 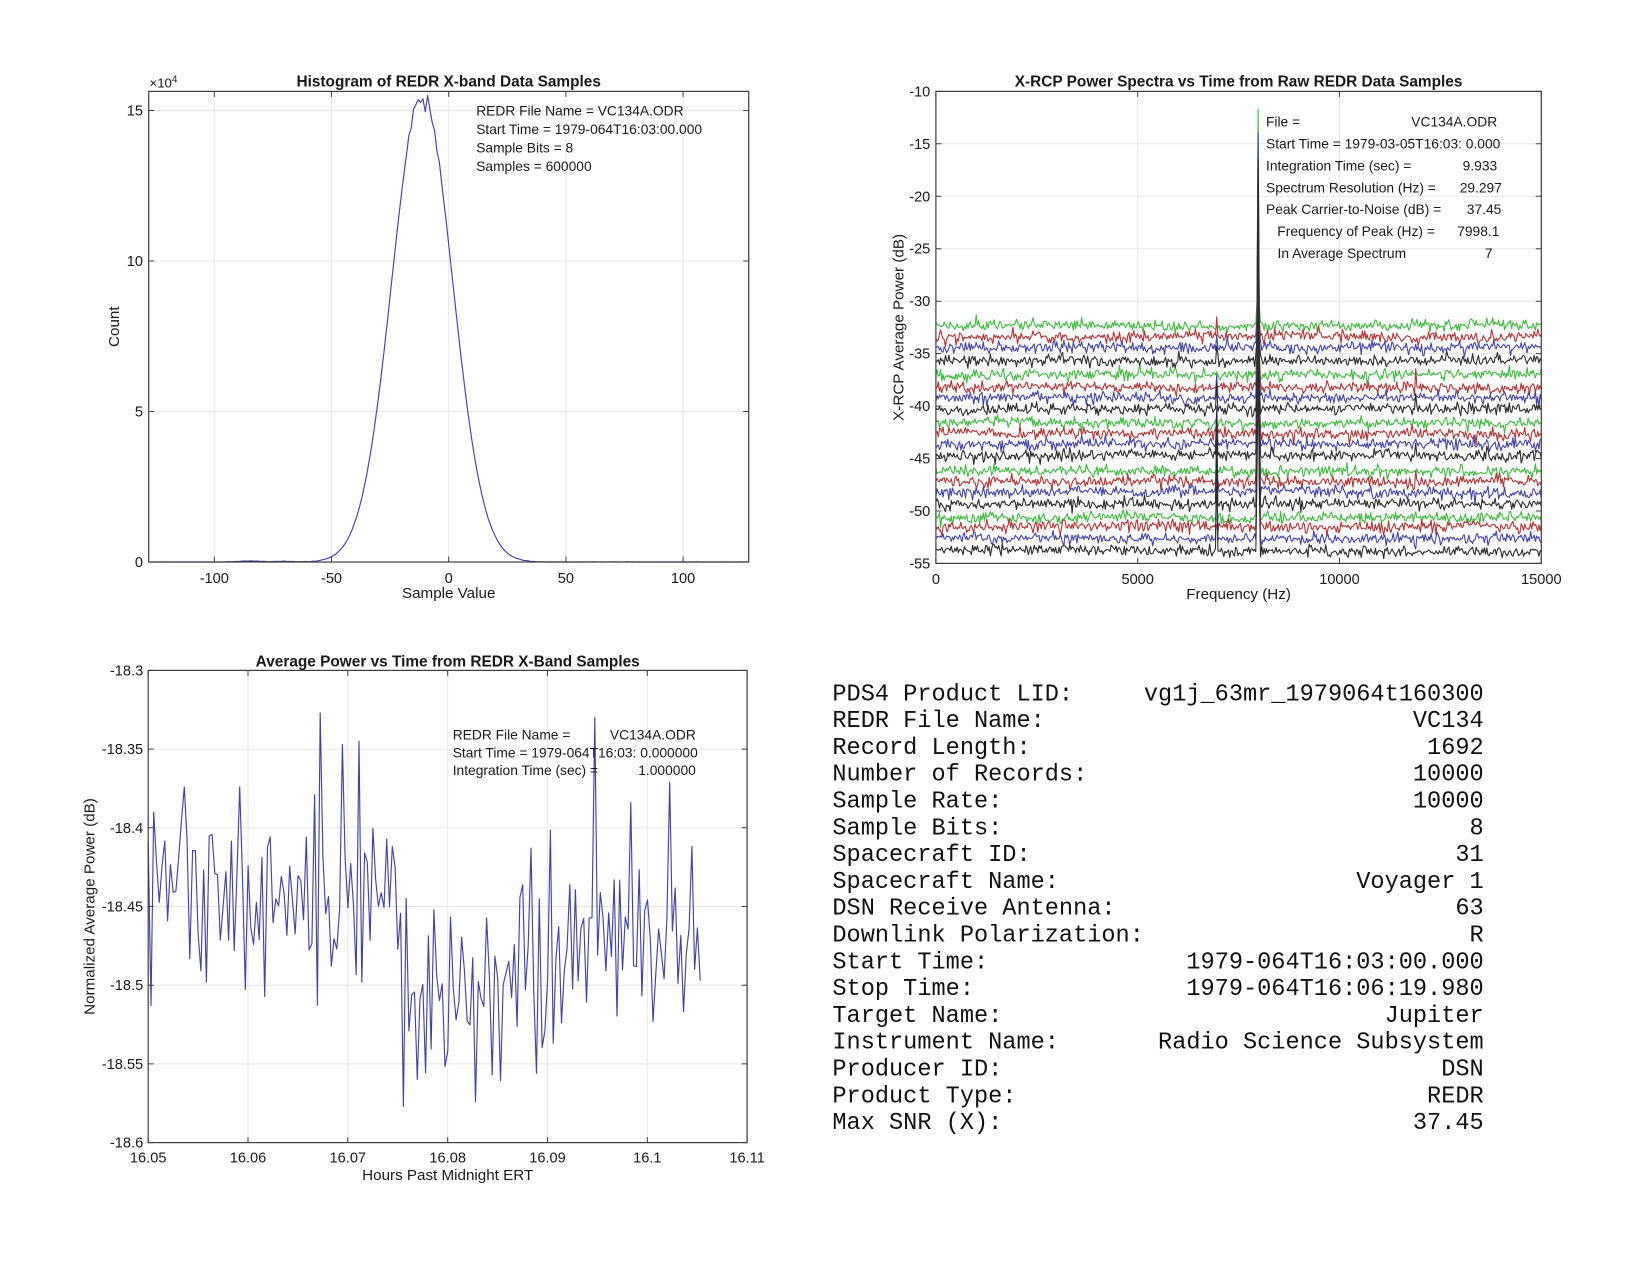 What do you see at coordinates (1356, 231) in the screenshot?
I see `svg-text: Frequency of Peak (Hz) =` at bounding box center [1356, 231].